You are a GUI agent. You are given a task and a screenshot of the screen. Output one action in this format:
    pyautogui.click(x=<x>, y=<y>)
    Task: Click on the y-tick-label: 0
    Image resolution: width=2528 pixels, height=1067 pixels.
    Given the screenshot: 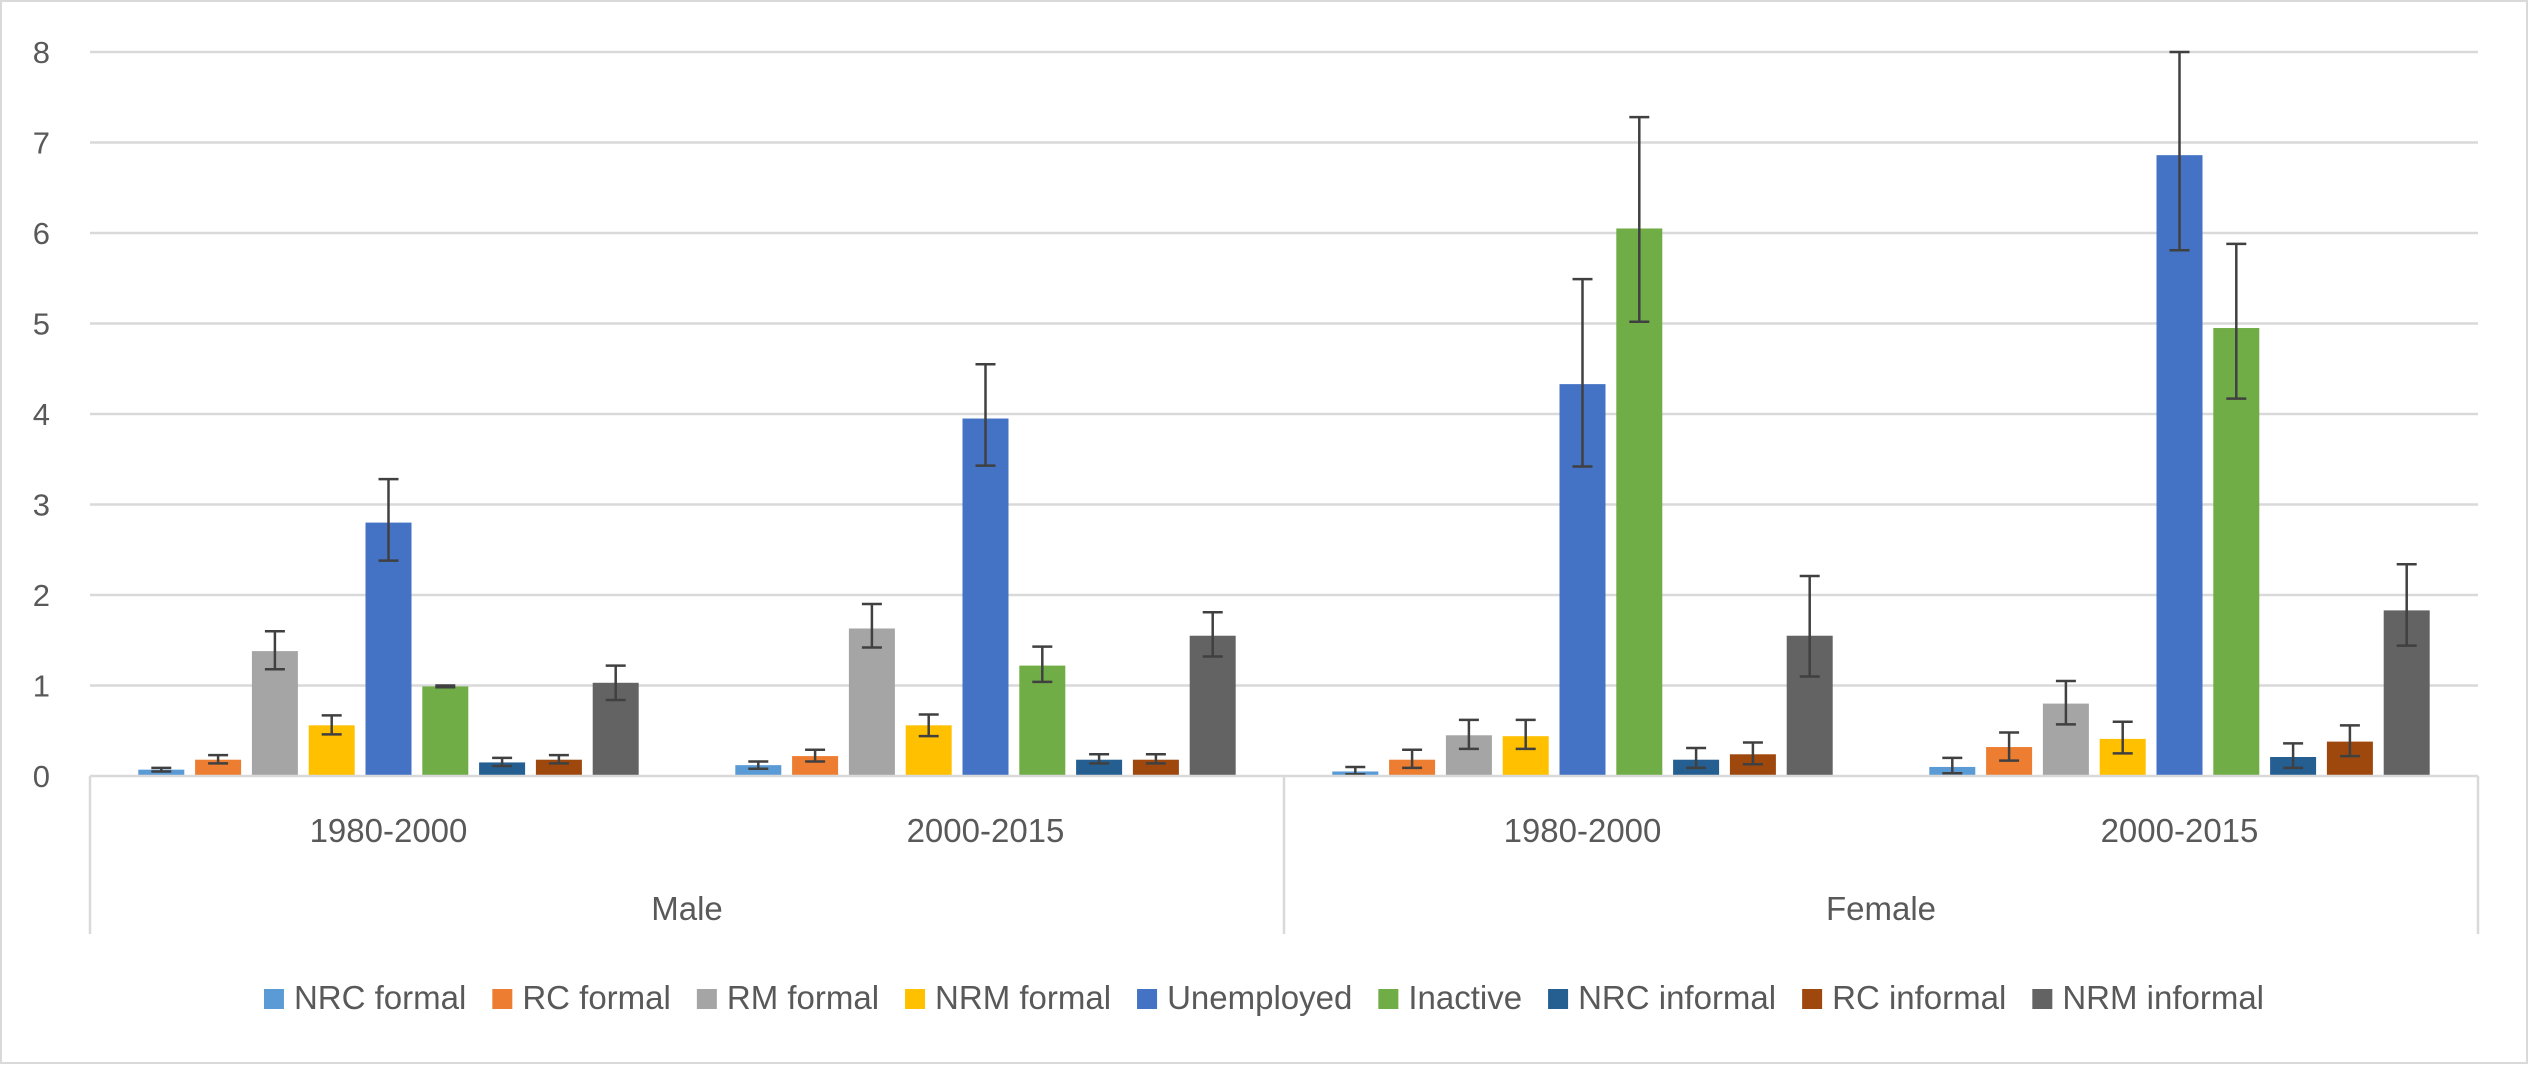 What is the action you would take?
    pyautogui.click(x=41, y=776)
    